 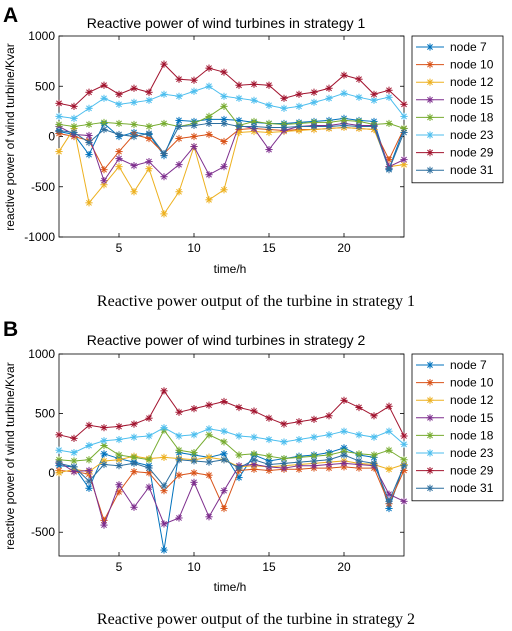 I want to click on x-tick-label: 5, so click(x=119, y=567).